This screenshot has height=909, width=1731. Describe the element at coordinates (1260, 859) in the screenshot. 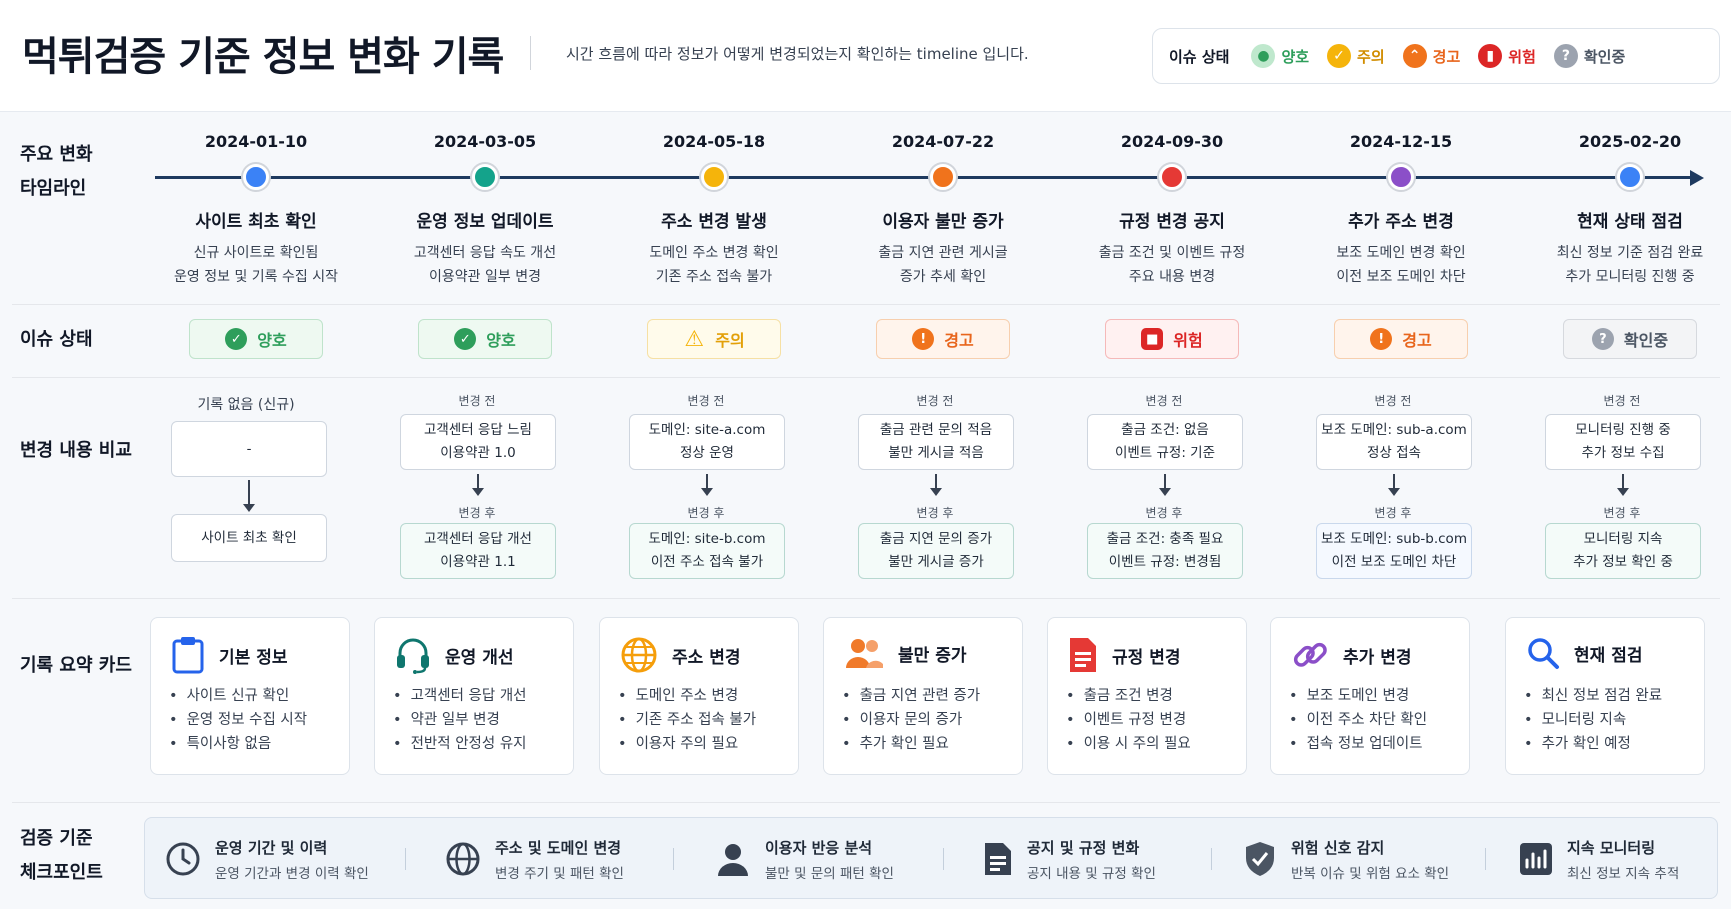

I see `shield-icon` at that location.